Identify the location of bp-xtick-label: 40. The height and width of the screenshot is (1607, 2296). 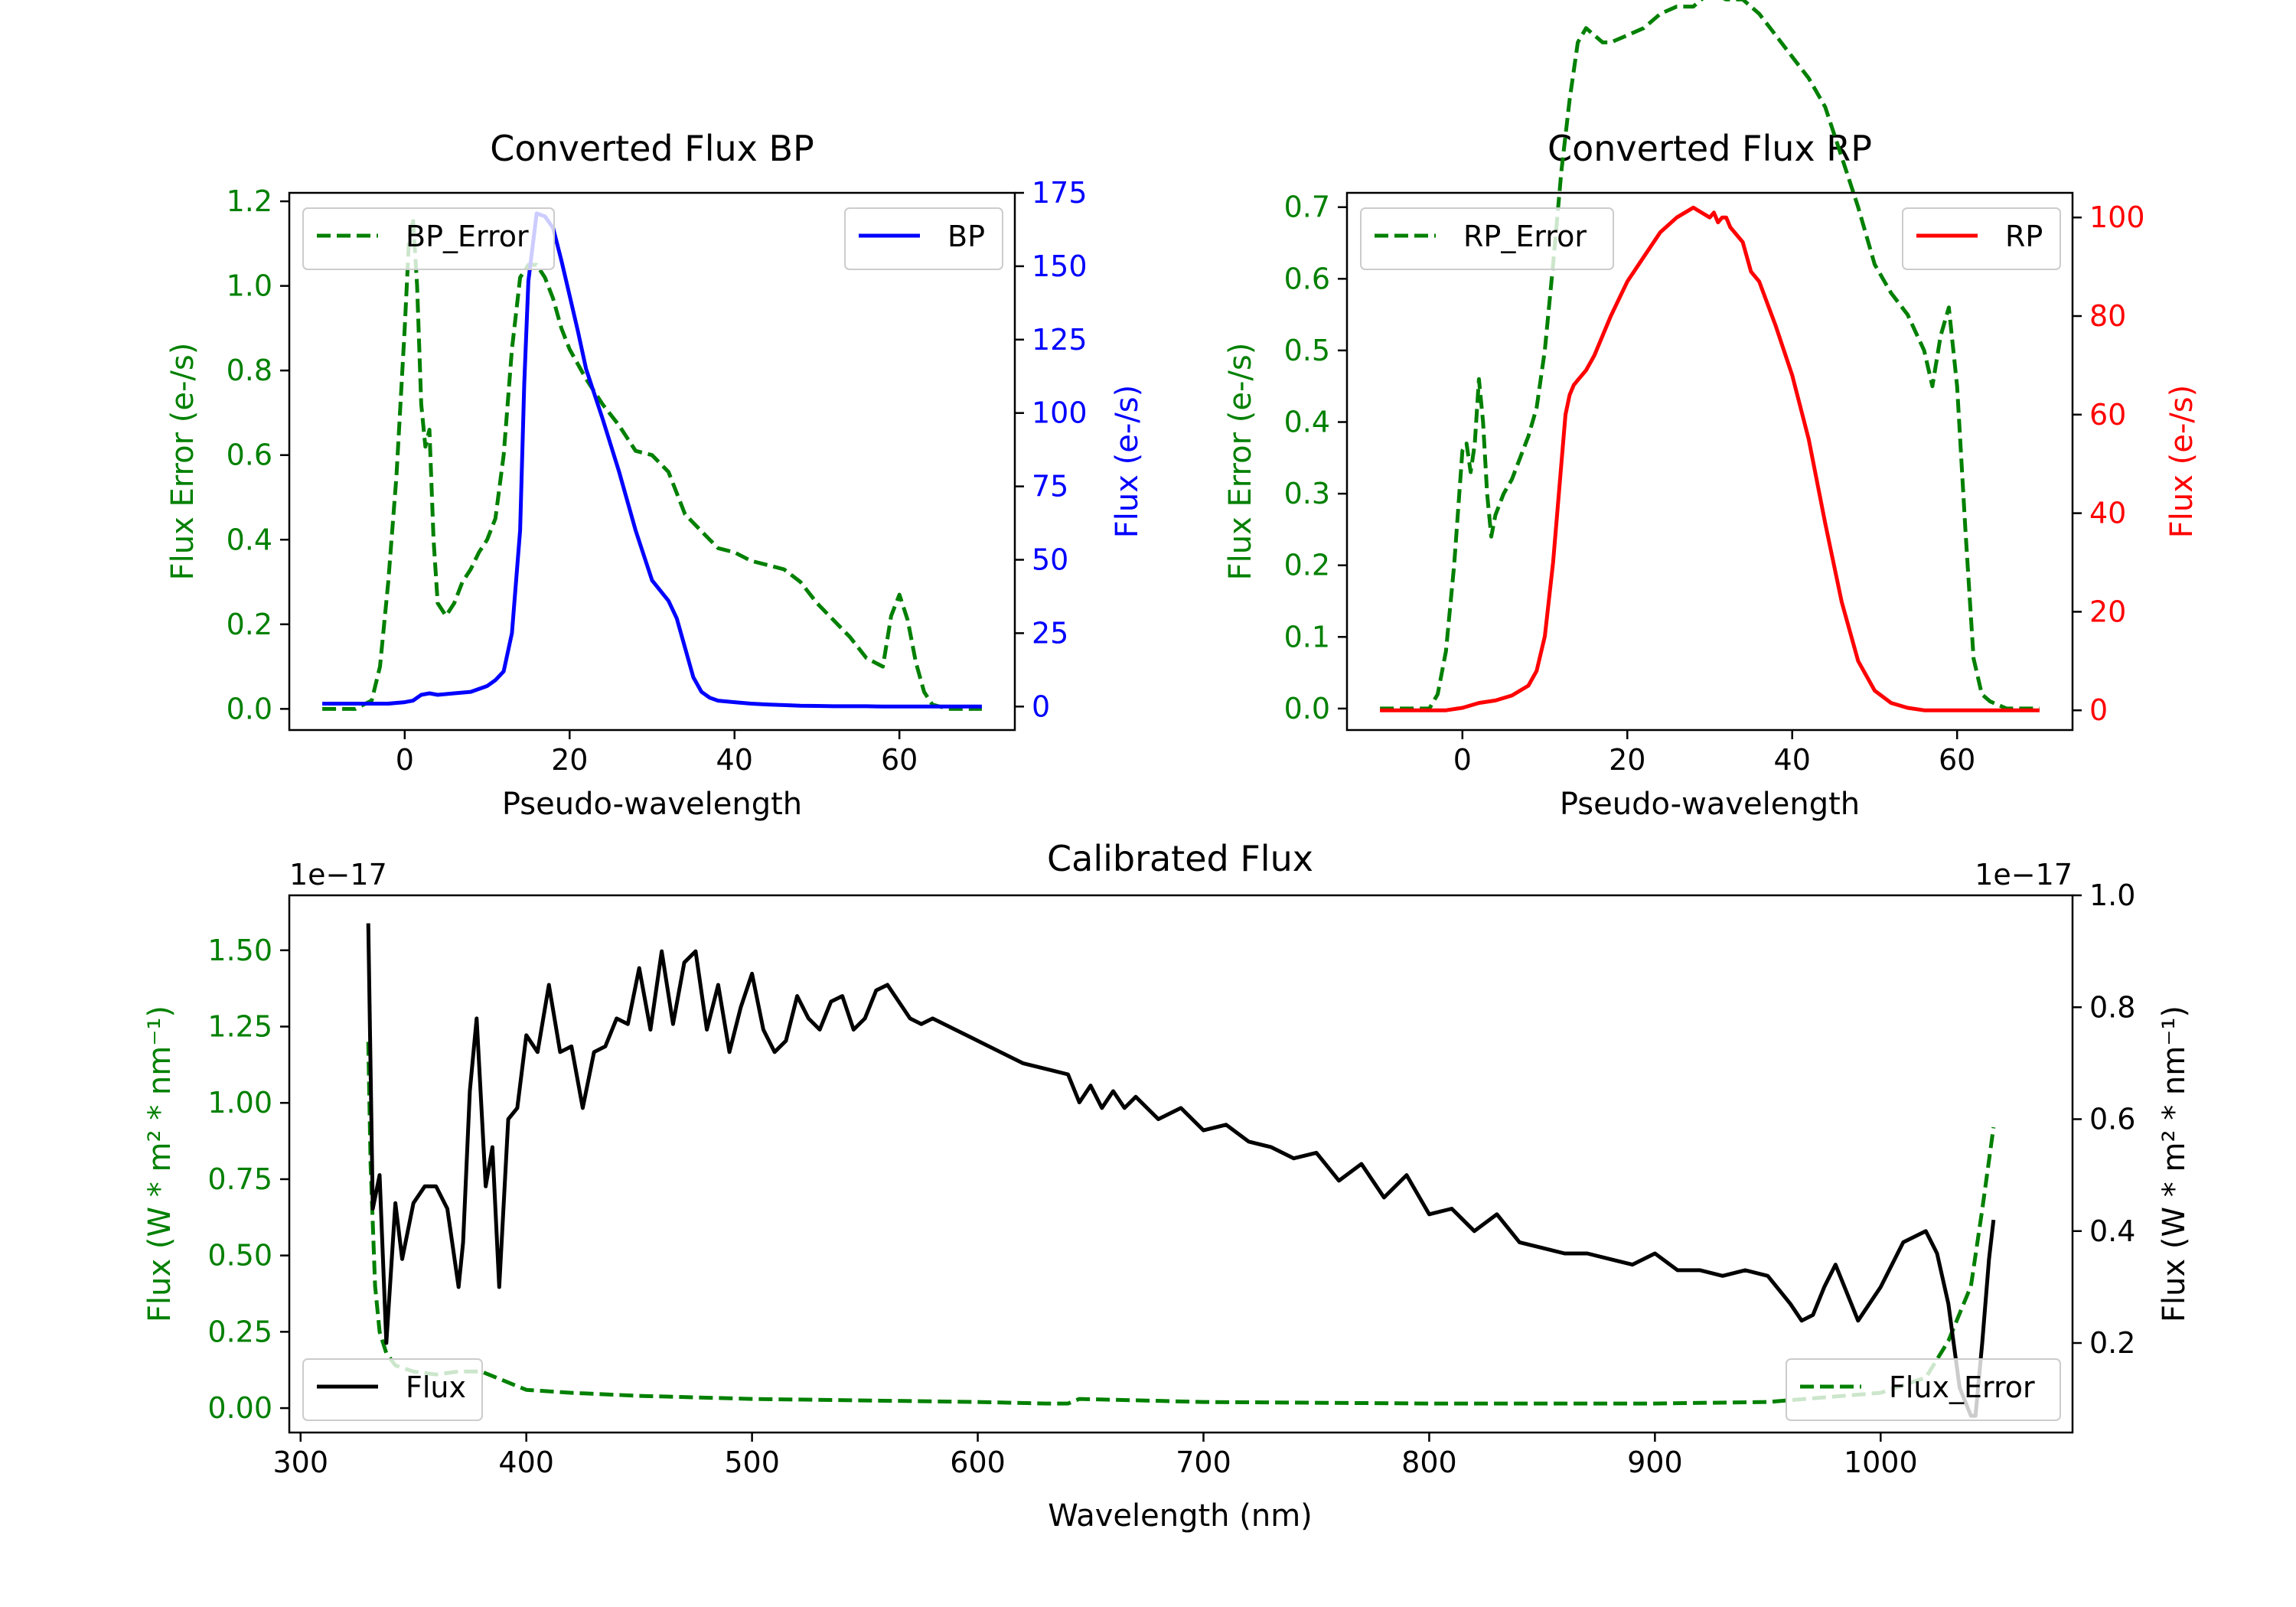
(734, 760).